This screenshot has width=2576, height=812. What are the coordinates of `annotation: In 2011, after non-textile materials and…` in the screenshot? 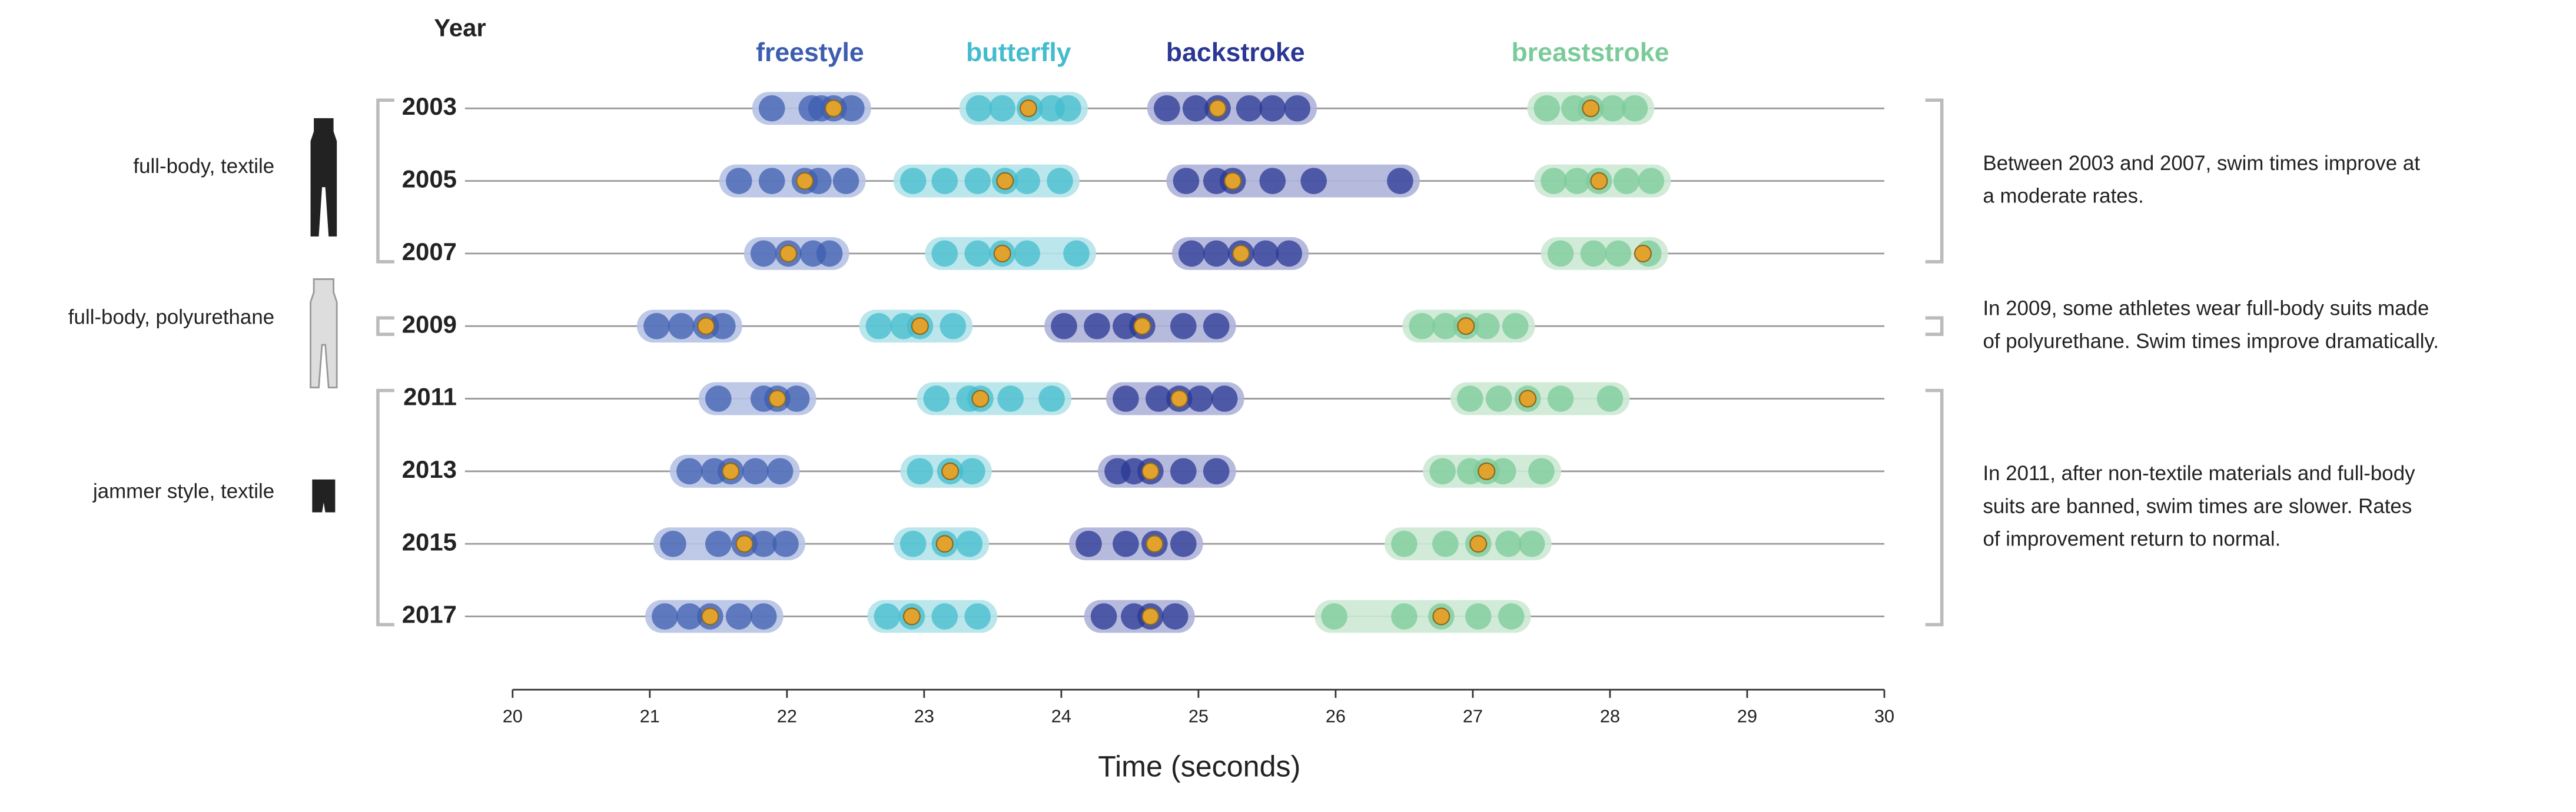 It's located at (2199, 473).